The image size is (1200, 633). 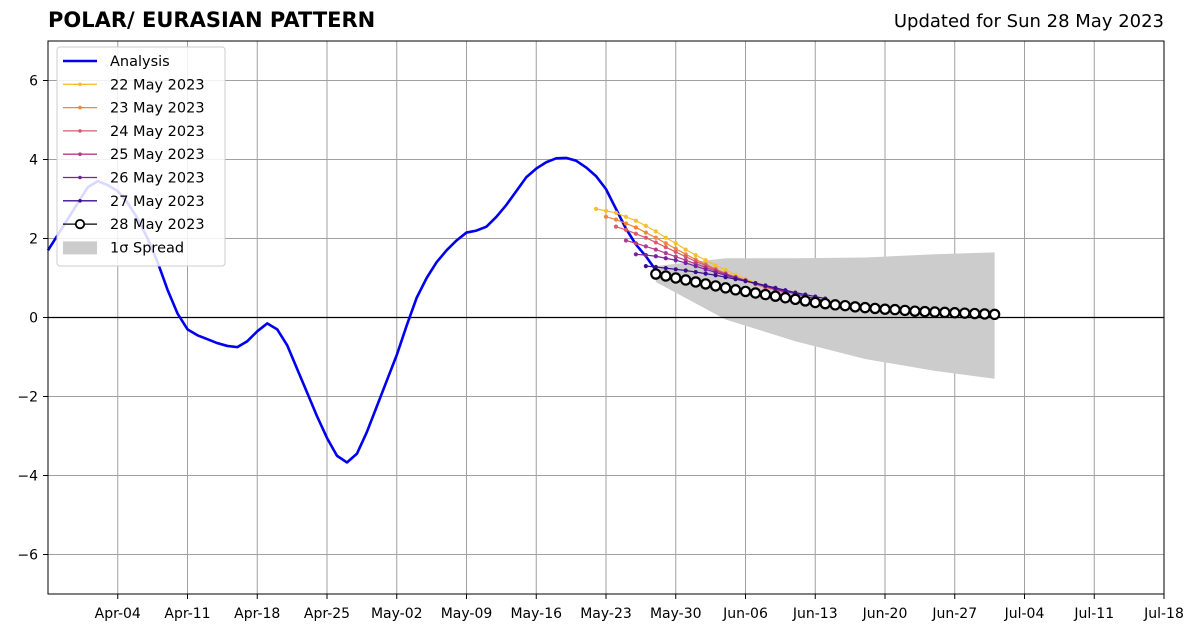 What do you see at coordinates (33, 240) in the screenshot?
I see `y-tick-label: 2` at bounding box center [33, 240].